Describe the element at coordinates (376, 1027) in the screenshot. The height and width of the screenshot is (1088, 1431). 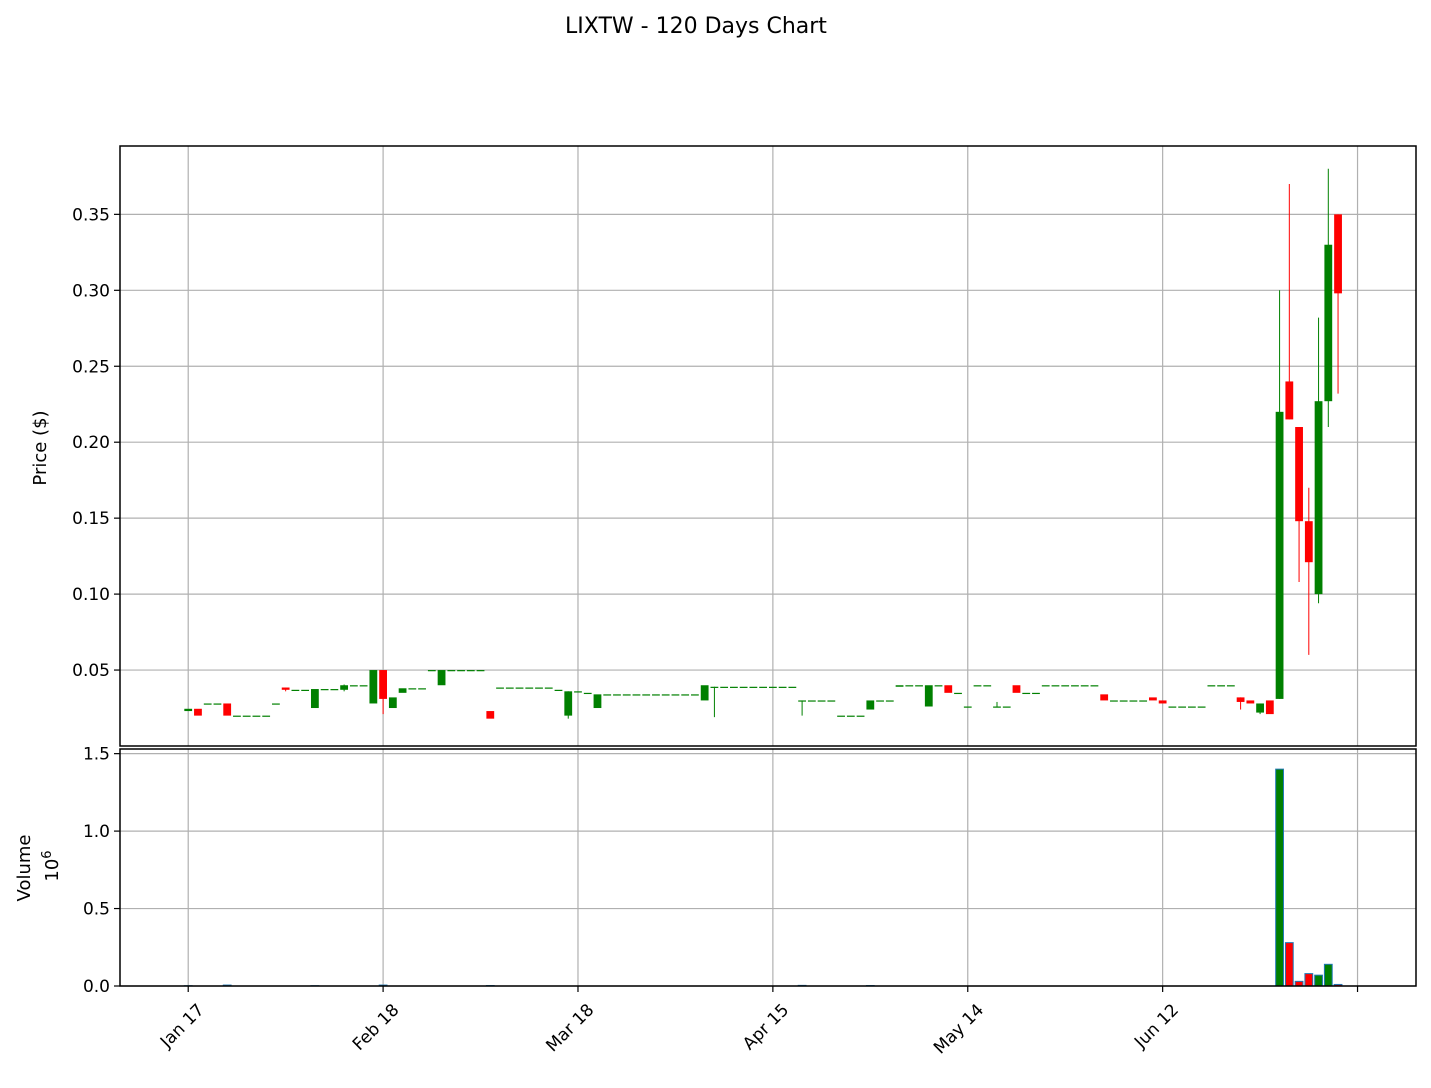
I see `x-tick-label: Feb 18` at that location.